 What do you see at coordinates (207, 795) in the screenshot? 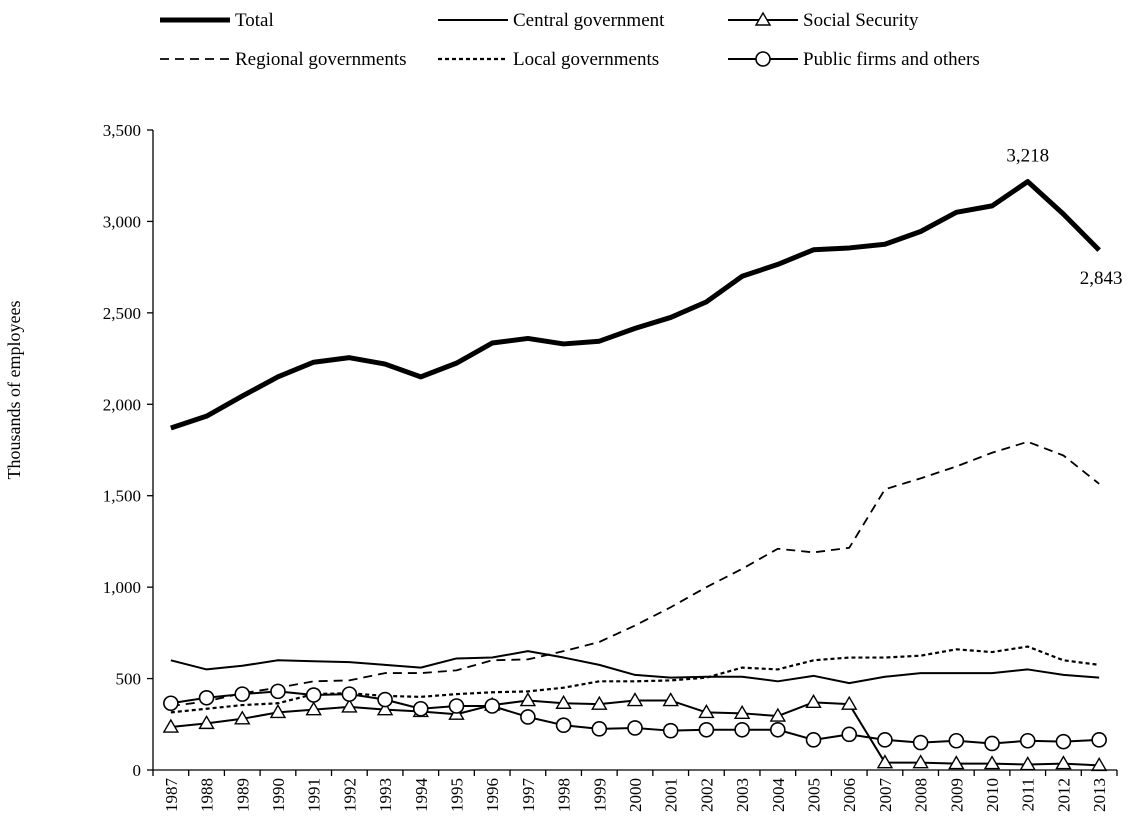
I see `x-tick-label: 1988` at bounding box center [207, 795].